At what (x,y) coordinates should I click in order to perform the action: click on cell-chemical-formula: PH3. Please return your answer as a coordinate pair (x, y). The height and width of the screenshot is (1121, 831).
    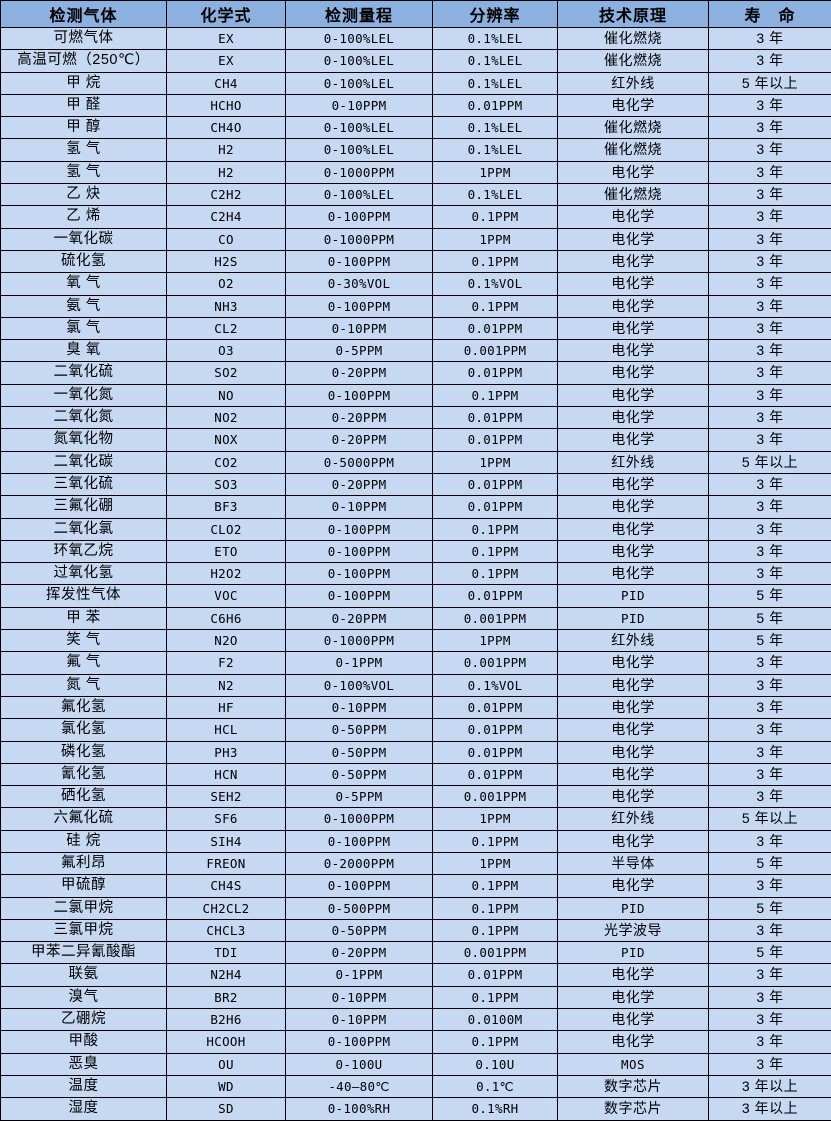
    Looking at the image, I should click on (226, 752).